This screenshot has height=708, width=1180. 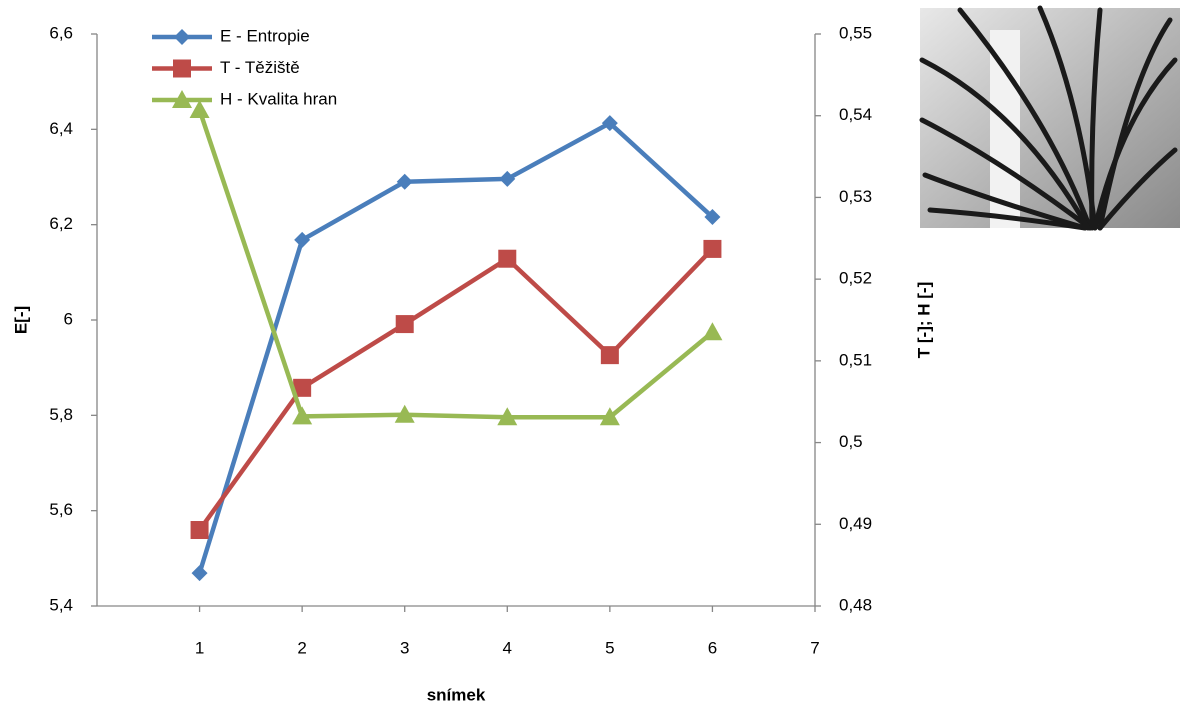 What do you see at coordinates (68, 318) in the screenshot?
I see `y-tick-label: 6` at bounding box center [68, 318].